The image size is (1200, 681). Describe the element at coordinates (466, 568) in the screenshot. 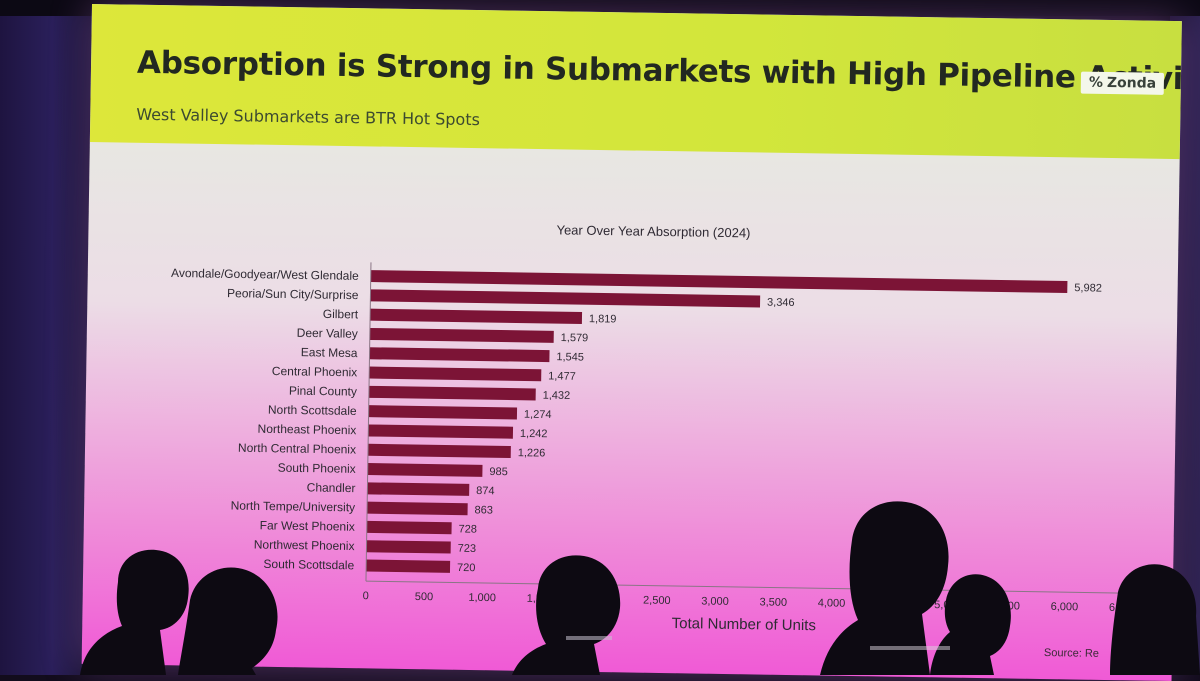

I see `value-label: 720` at that location.